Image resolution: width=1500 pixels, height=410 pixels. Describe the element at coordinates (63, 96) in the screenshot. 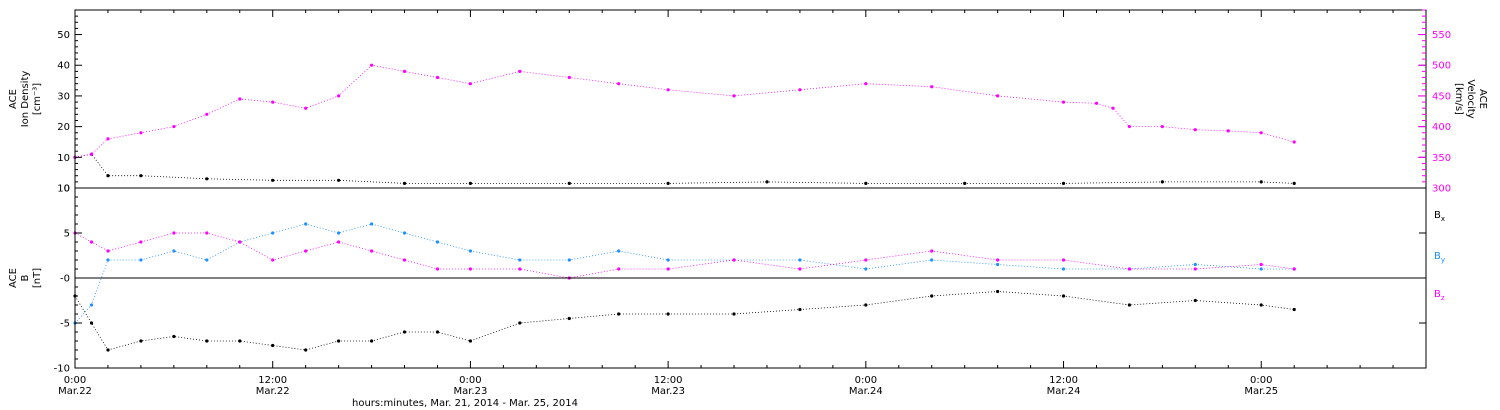

I see `density-tick-label: 30` at that location.